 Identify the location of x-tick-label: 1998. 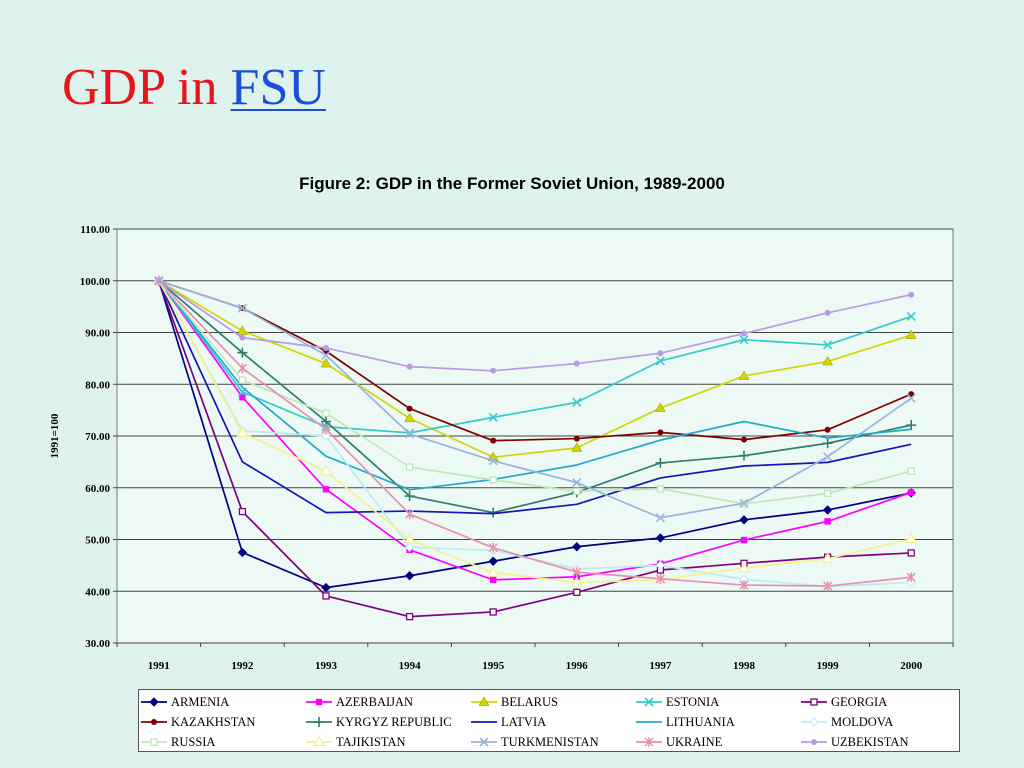
(744, 666).